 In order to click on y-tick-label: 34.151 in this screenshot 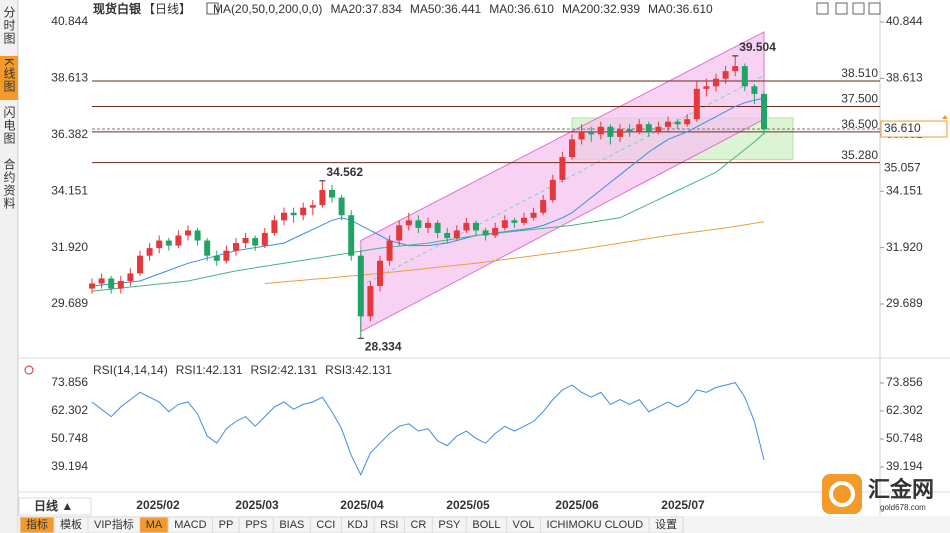, I will do `click(69, 190)`.